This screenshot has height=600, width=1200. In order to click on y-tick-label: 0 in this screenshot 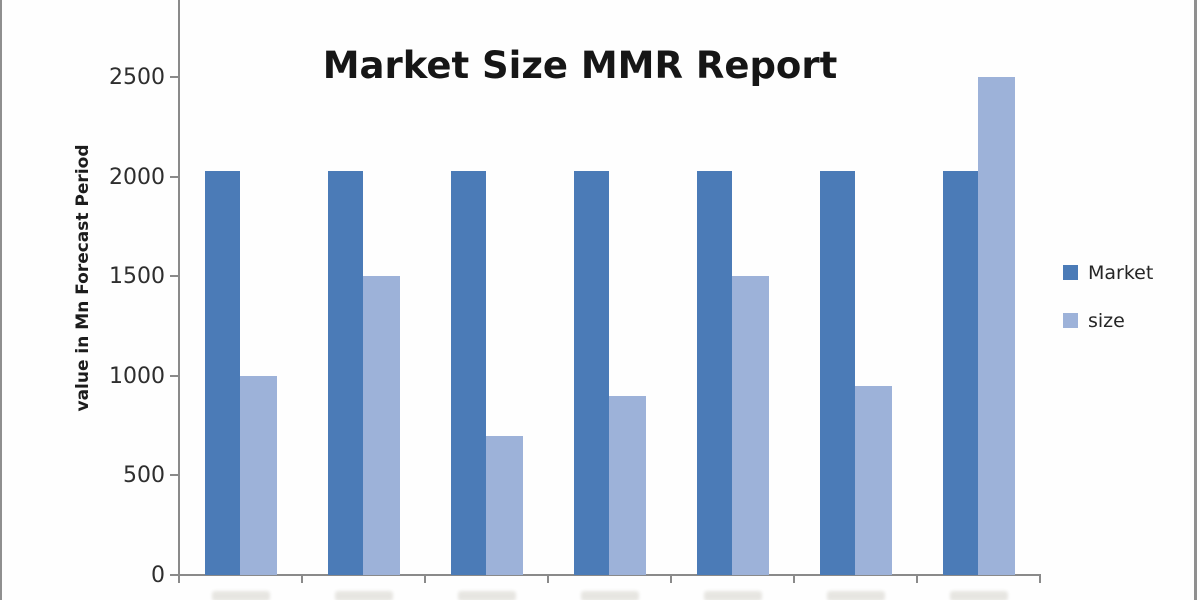, I will do `click(158, 575)`.